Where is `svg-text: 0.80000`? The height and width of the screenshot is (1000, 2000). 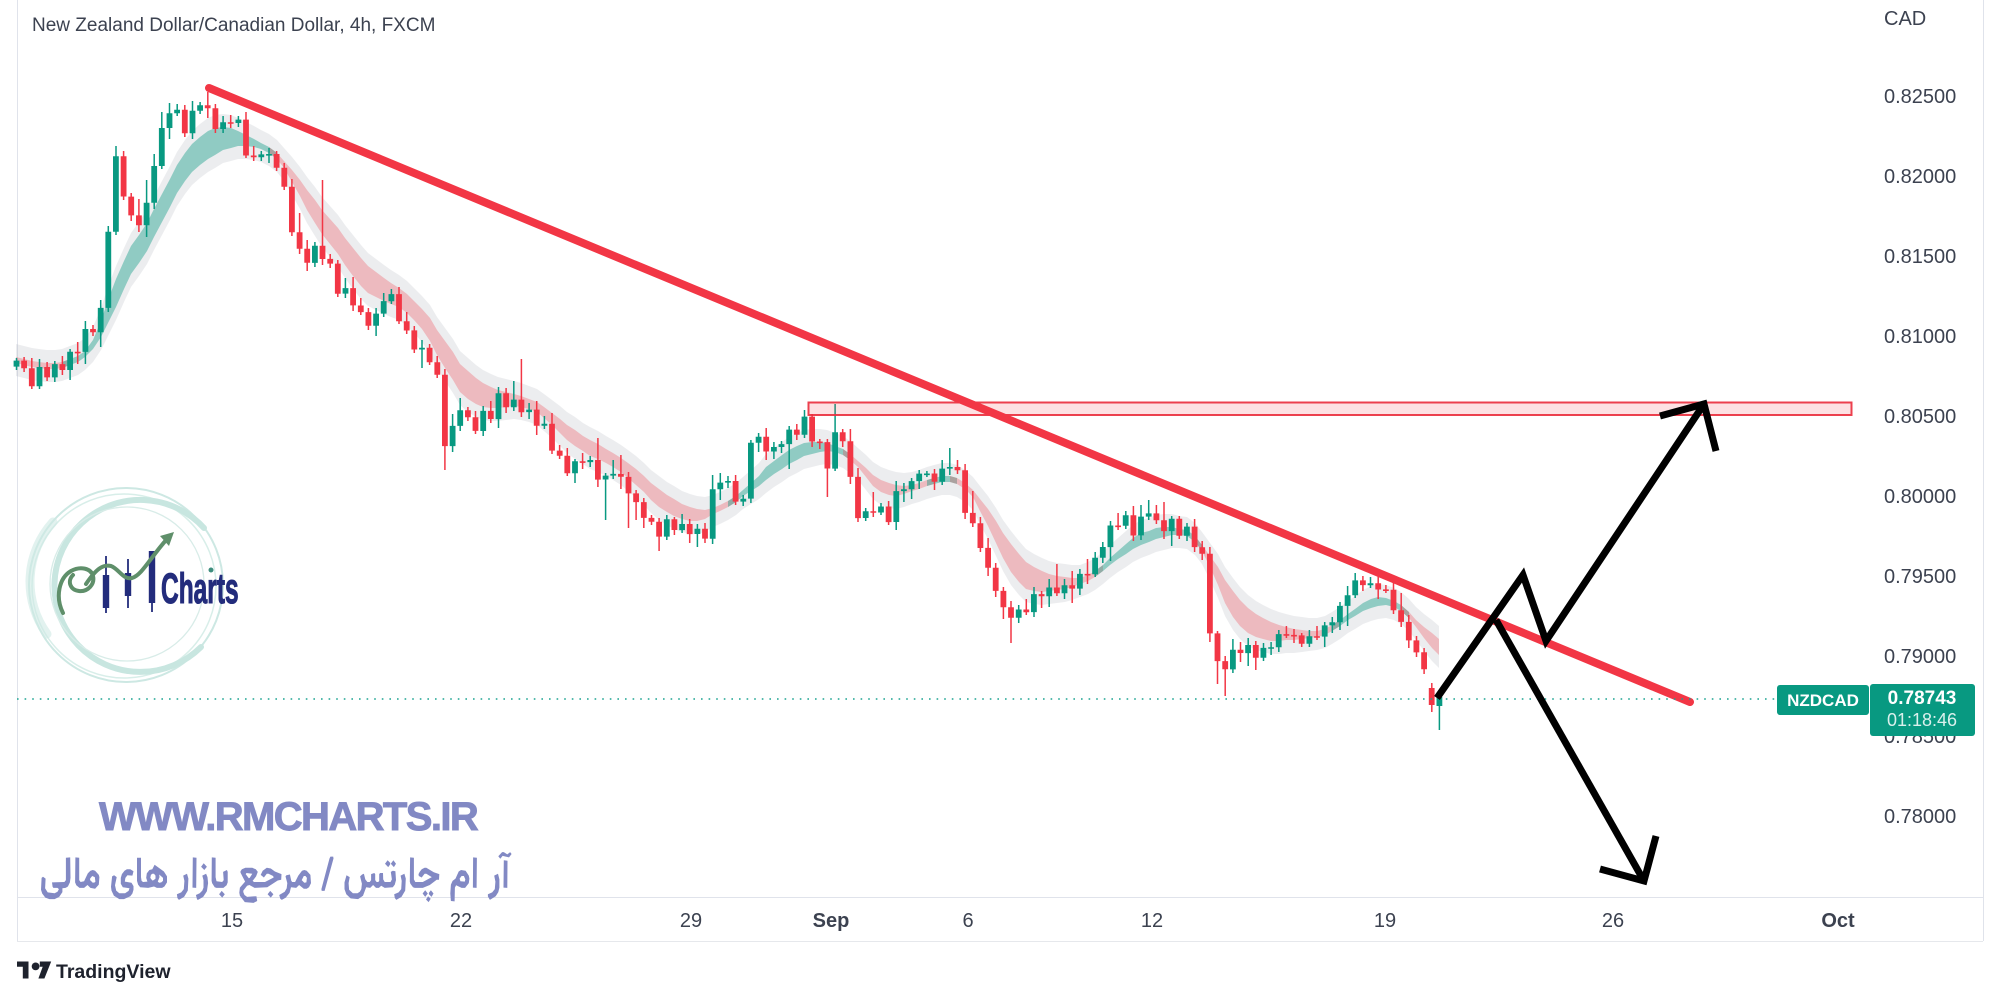
svg-text: 0.80000 is located at coordinates (1920, 497).